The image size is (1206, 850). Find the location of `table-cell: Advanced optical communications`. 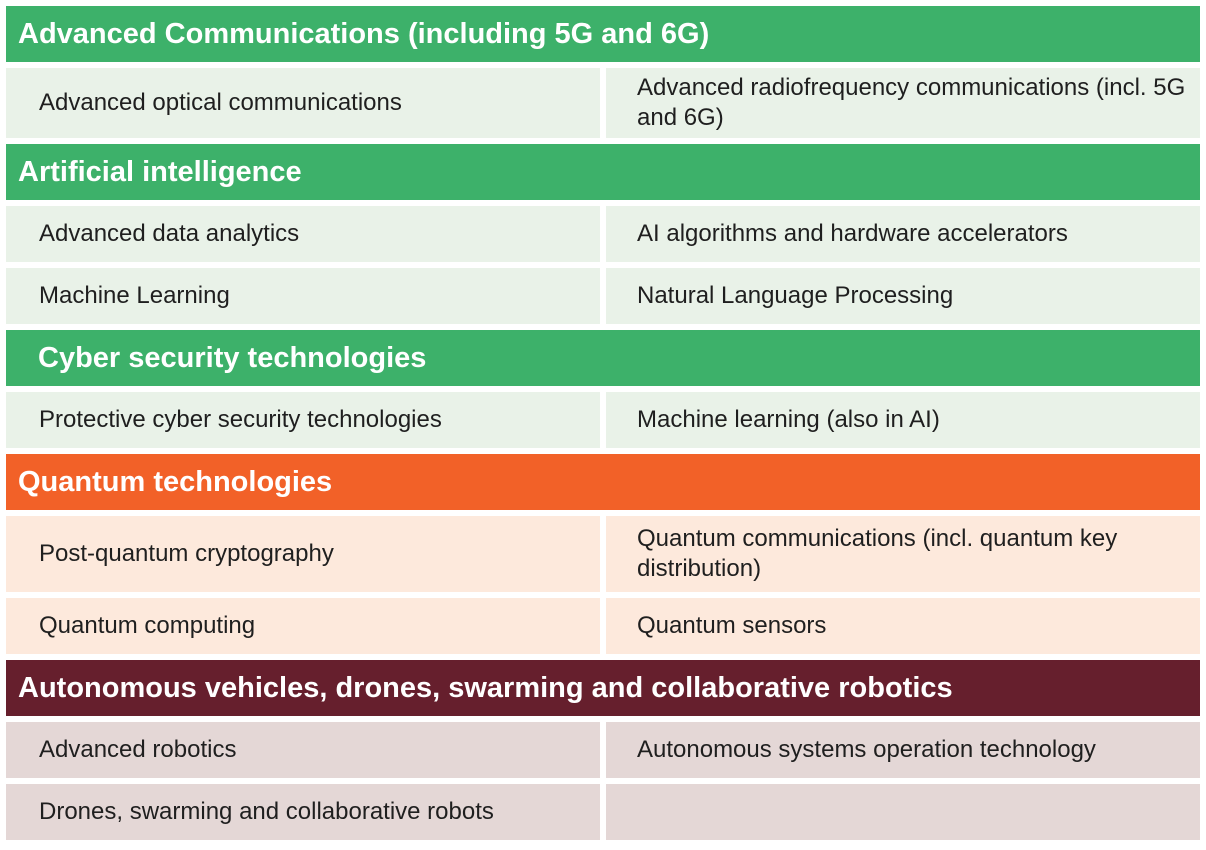

table-cell: Advanced optical communications is located at coordinates (303, 103).